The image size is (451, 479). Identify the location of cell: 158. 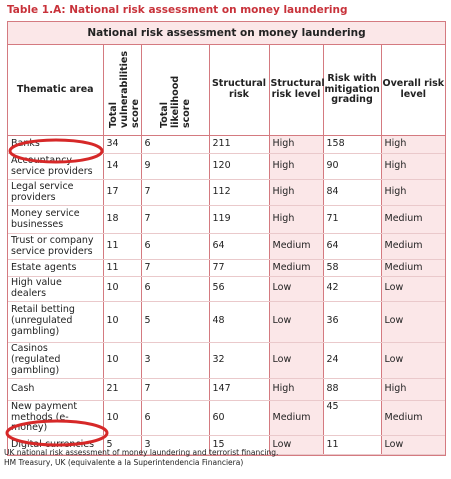
(351, 144).